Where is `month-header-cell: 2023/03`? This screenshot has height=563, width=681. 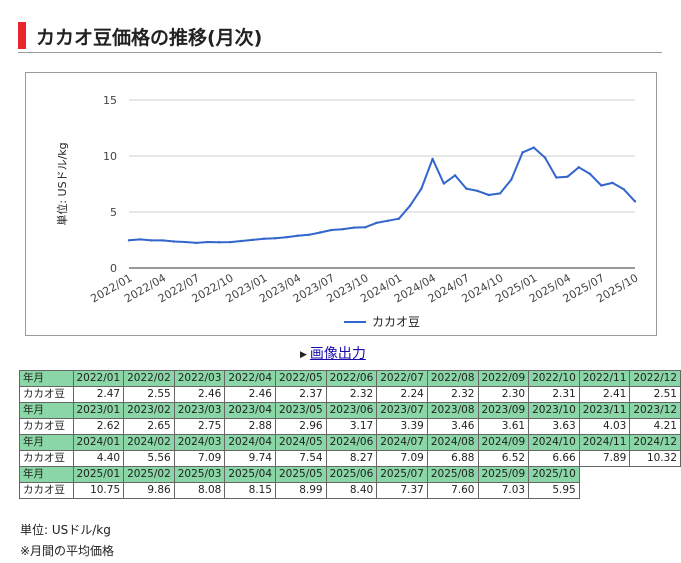 month-header-cell: 2023/03 is located at coordinates (199, 410).